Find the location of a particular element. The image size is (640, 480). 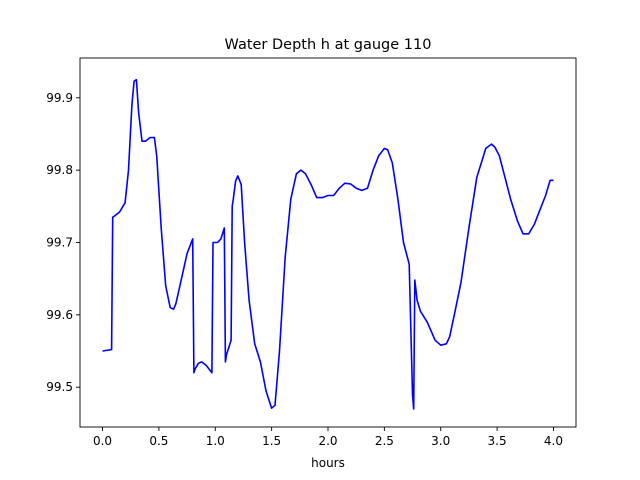

x-tick-label: 3.0 is located at coordinates (440, 441).